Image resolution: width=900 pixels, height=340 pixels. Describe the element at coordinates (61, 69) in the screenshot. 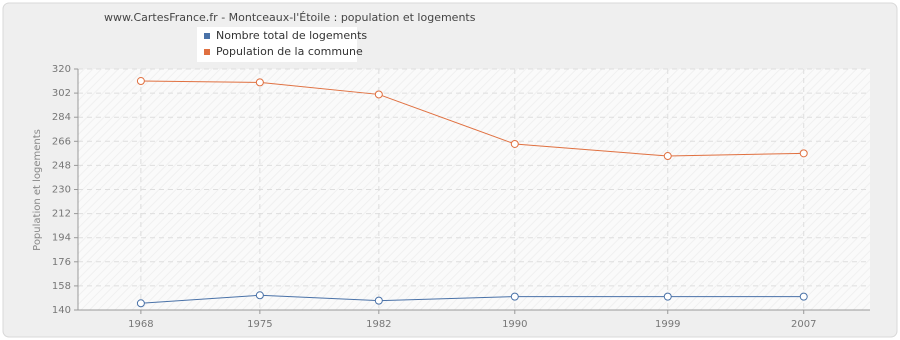

I see `y-tick-label: 320` at that location.